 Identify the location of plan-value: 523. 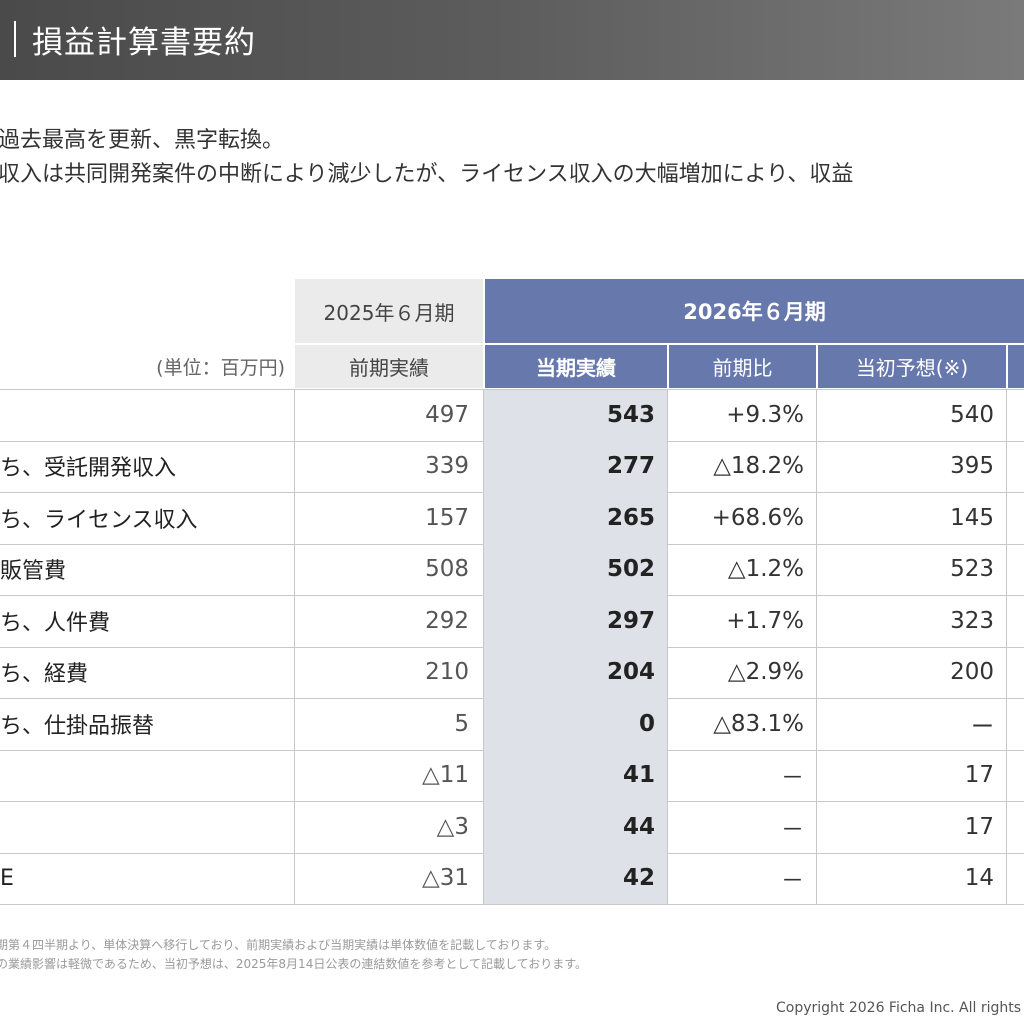
(972, 569).